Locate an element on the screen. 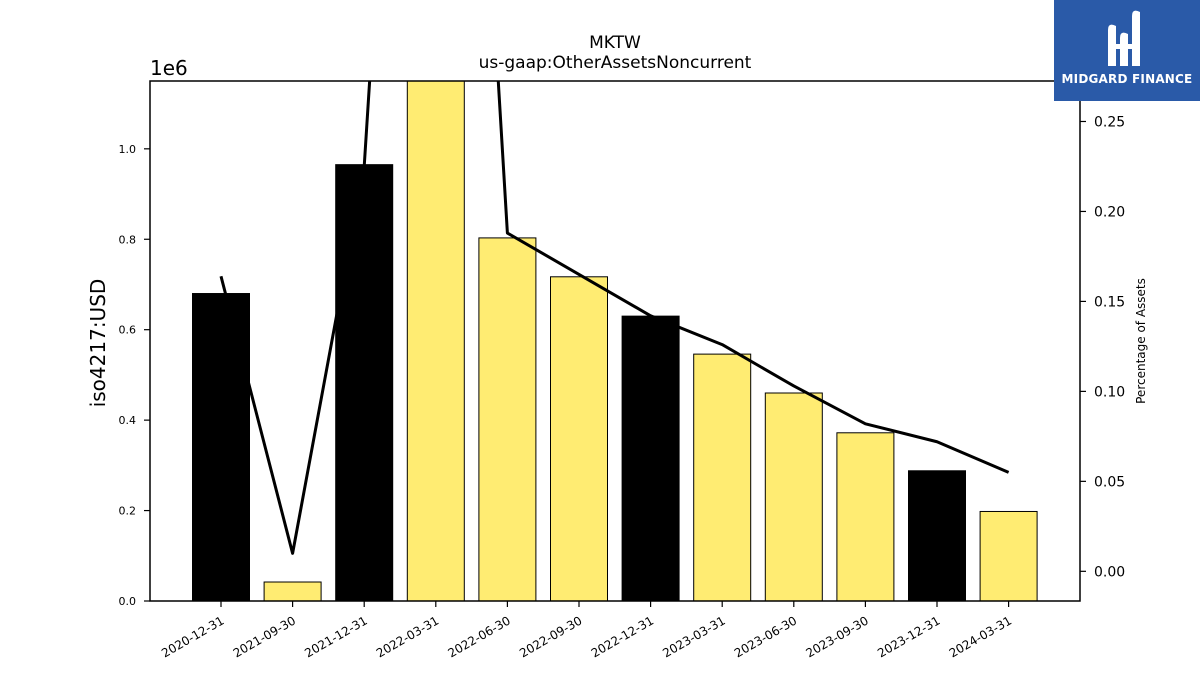  y2-tick-label: 0.05 is located at coordinates (1109, 482).